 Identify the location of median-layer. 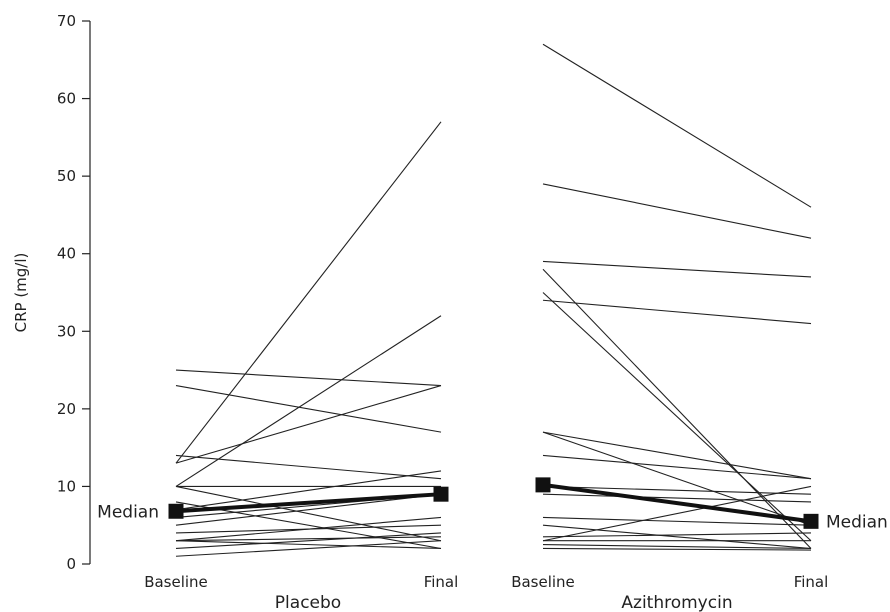
(493, 503).